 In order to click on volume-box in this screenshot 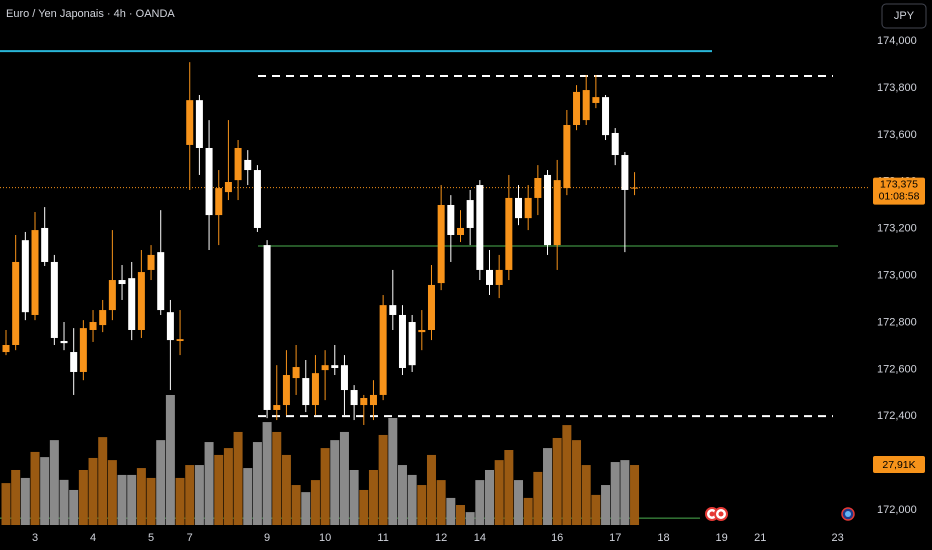, I will do `click(899, 465)`.